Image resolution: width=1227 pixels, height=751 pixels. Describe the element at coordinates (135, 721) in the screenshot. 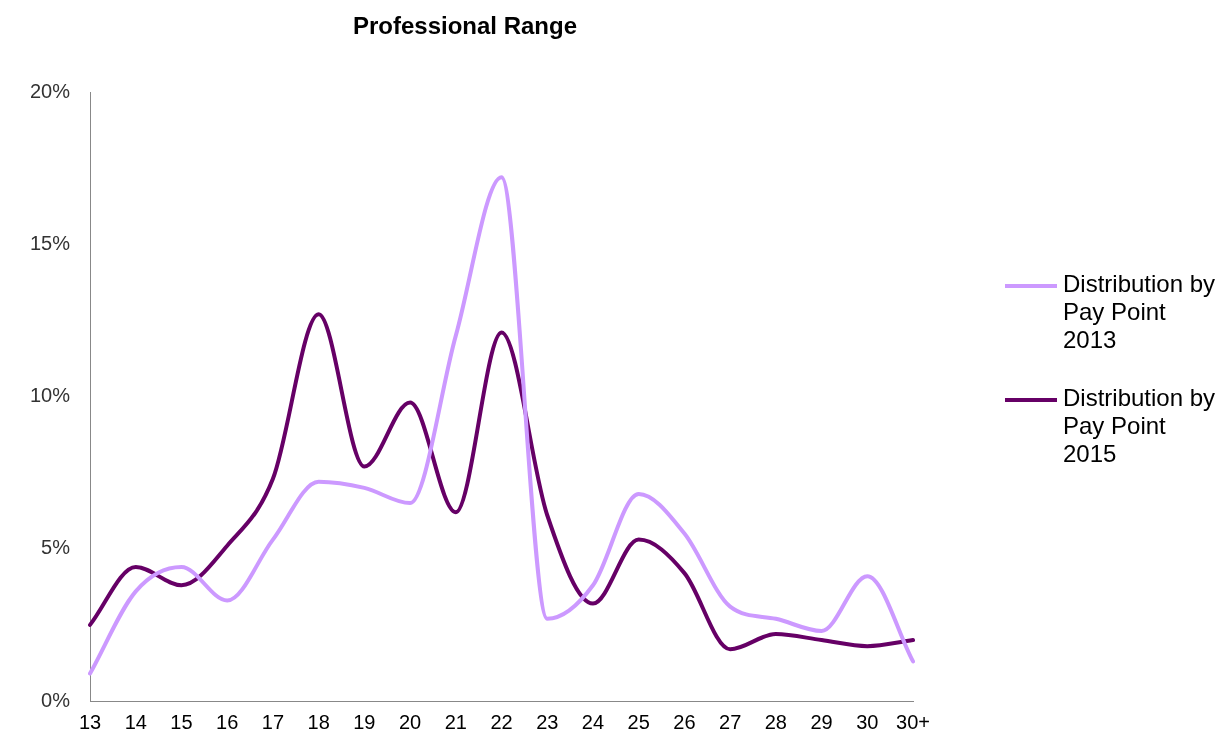

I see `x-tick-label: 14` at that location.